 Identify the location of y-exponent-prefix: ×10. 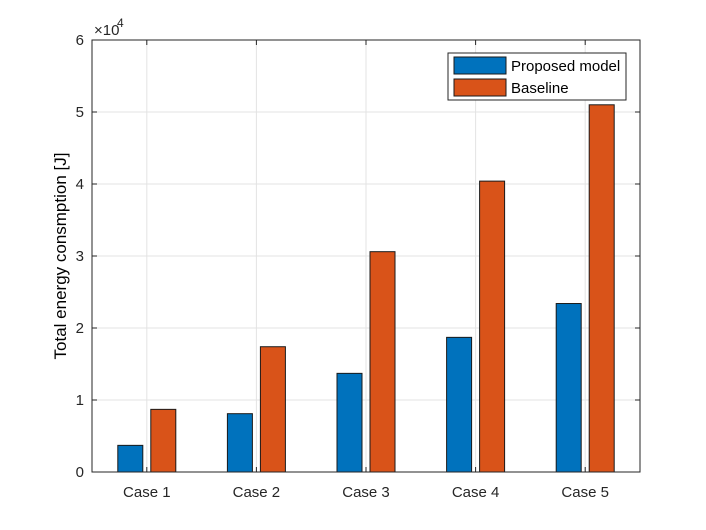
(106, 30).